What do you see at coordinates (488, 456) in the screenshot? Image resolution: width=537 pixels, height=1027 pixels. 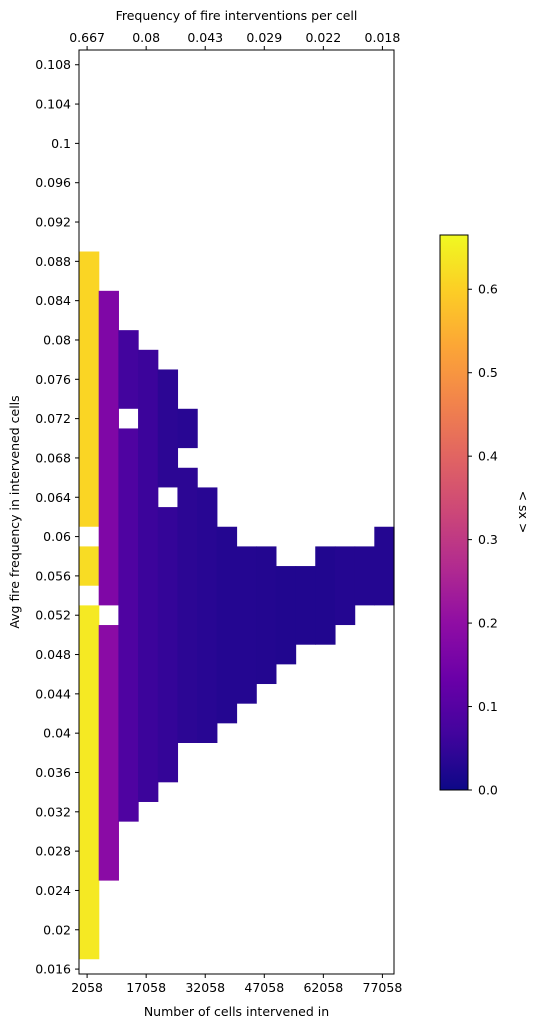 I see `colorbar-tick-label: 0.4` at bounding box center [488, 456].